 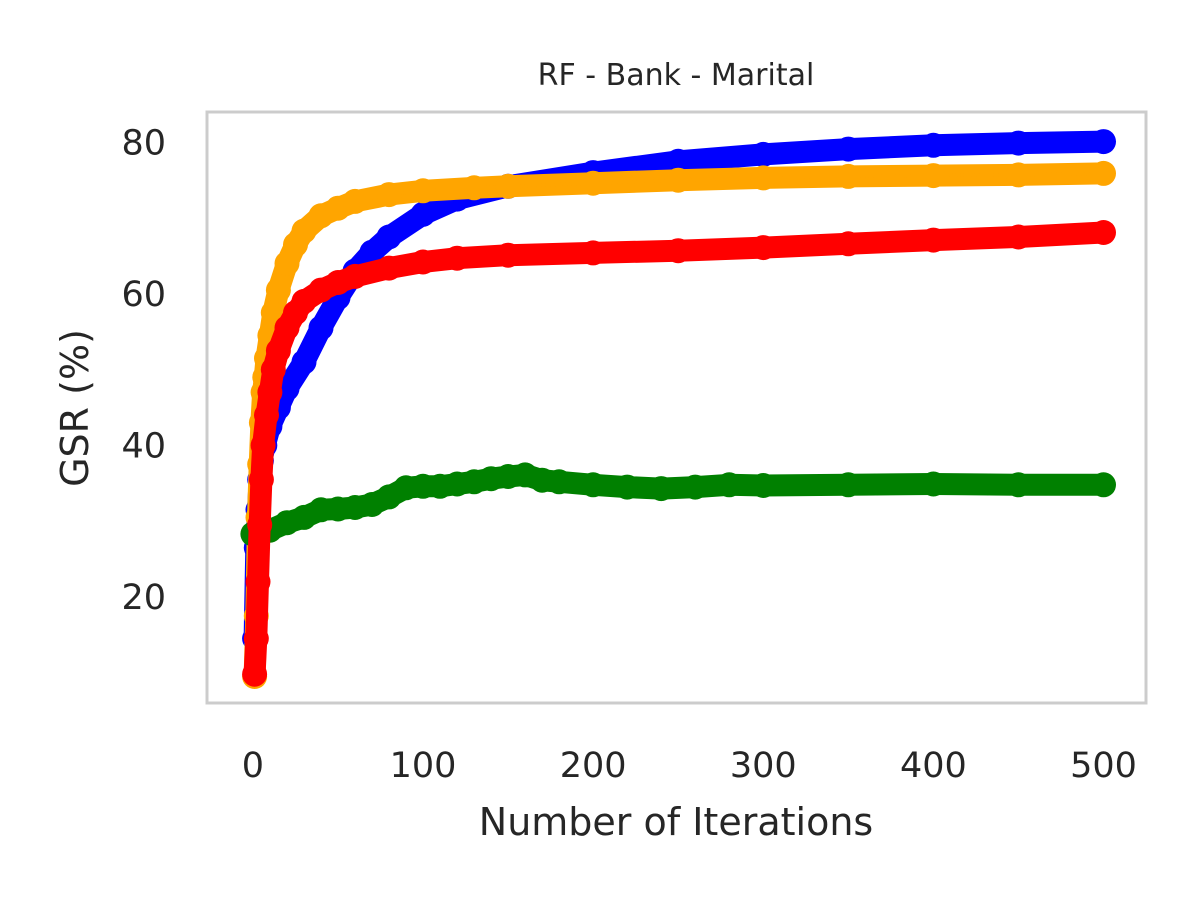 I want to click on x-tick-label: 100, so click(x=423, y=766).